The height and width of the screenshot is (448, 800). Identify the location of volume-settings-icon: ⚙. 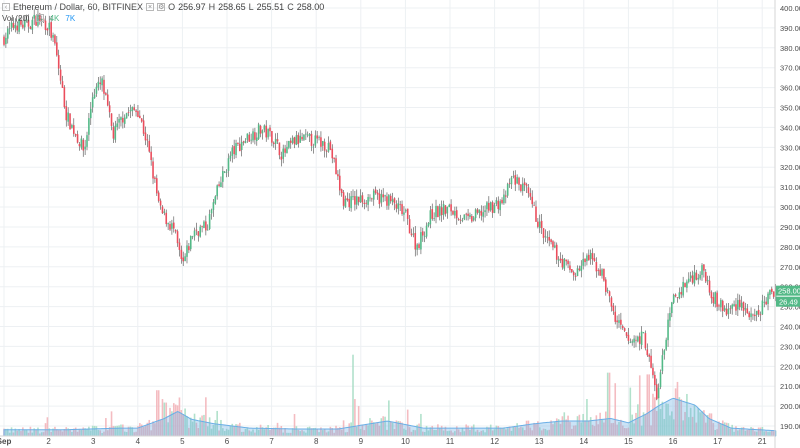
(39, 18).